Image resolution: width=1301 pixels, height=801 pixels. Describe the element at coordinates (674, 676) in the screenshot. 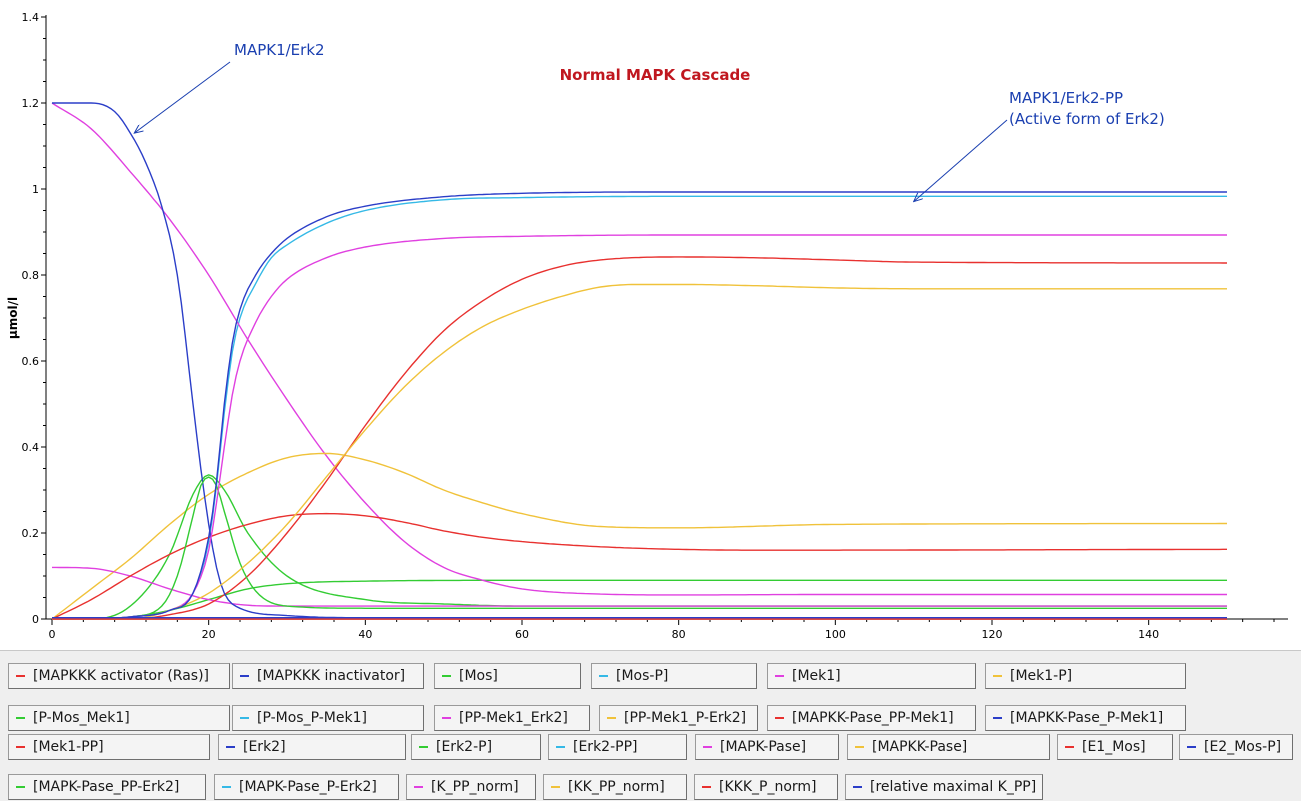

I see `legend-item: [Mos-P]` at that location.